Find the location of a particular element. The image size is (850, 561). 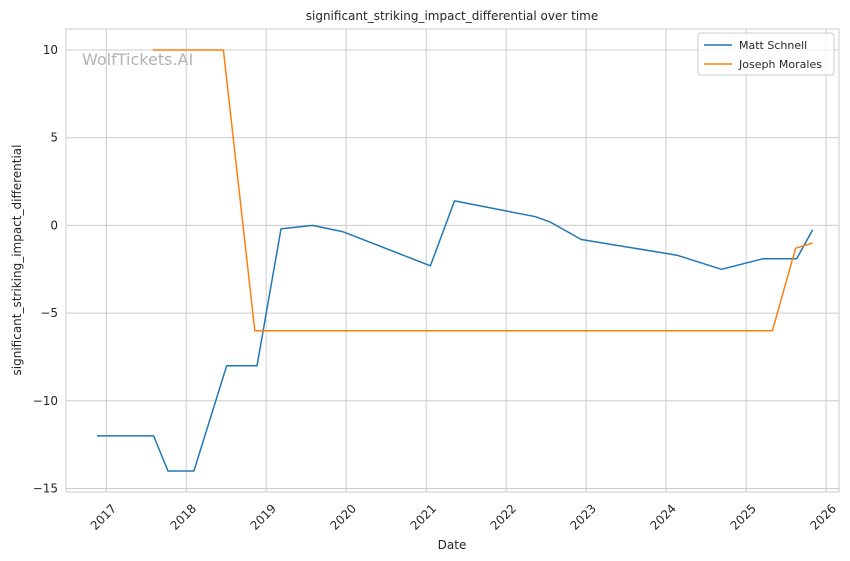

x-tick-label: 2021 is located at coordinates (423, 516).